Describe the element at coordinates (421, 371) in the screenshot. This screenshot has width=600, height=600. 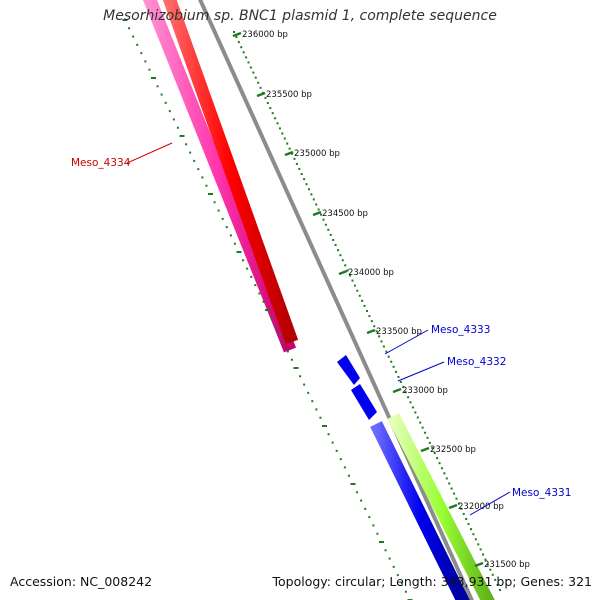
I see `gene-leader-line` at that location.